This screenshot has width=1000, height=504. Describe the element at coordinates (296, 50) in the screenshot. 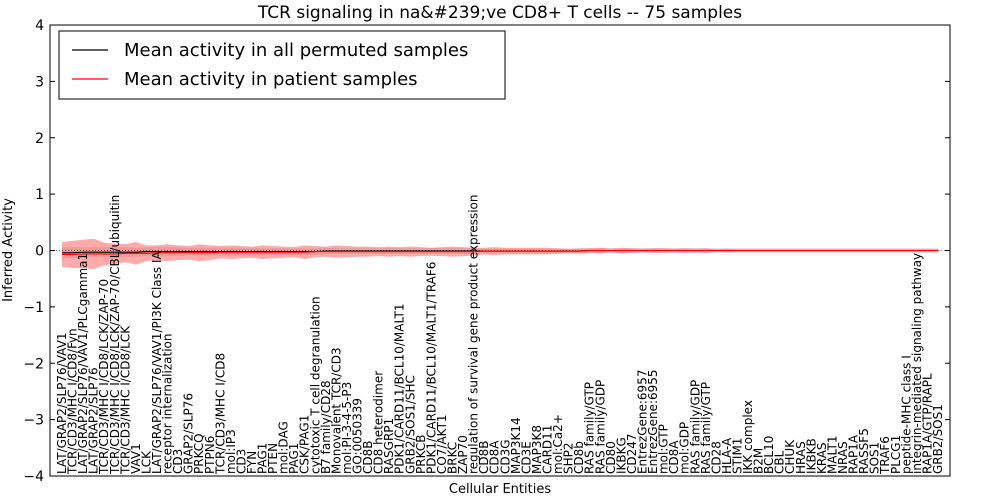

I see `legend-label-permuted: Mean activity in all permuted samples` at that location.